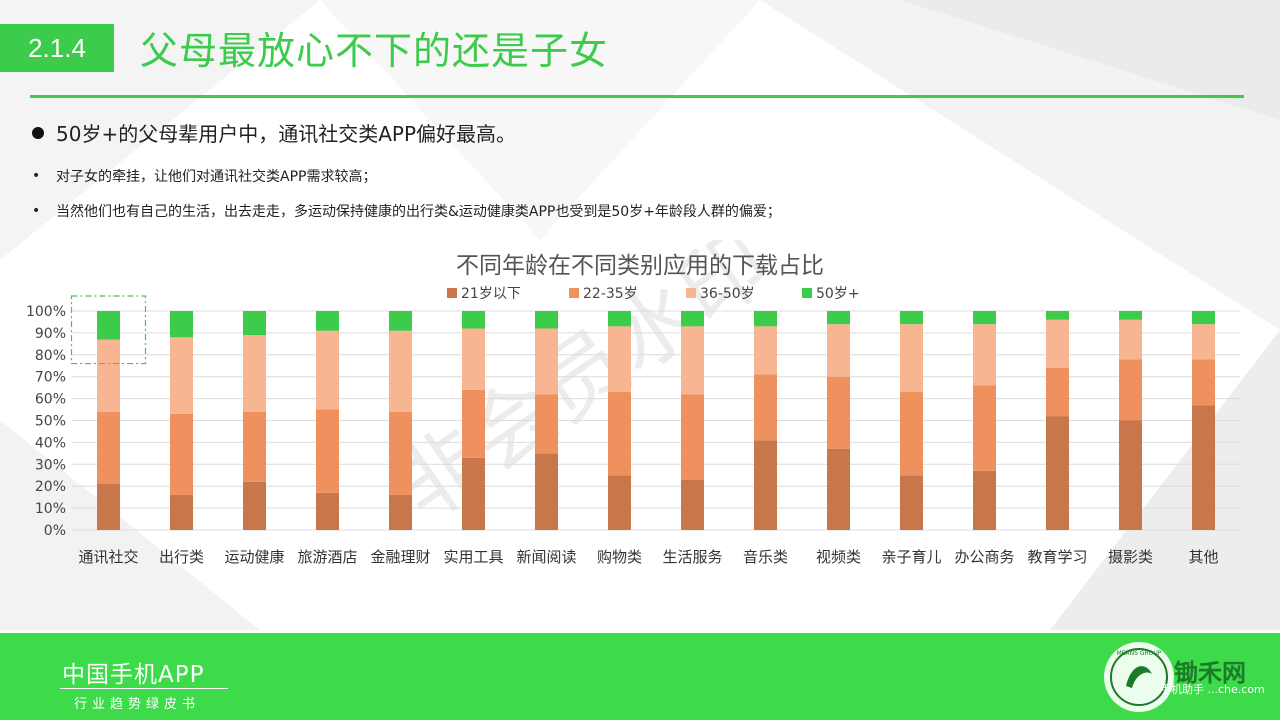 The width and height of the screenshot is (1280, 720). What do you see at coordinates (144, 688) in the screenshot?
I see `brand-divider` at bounding box center [144, 688].